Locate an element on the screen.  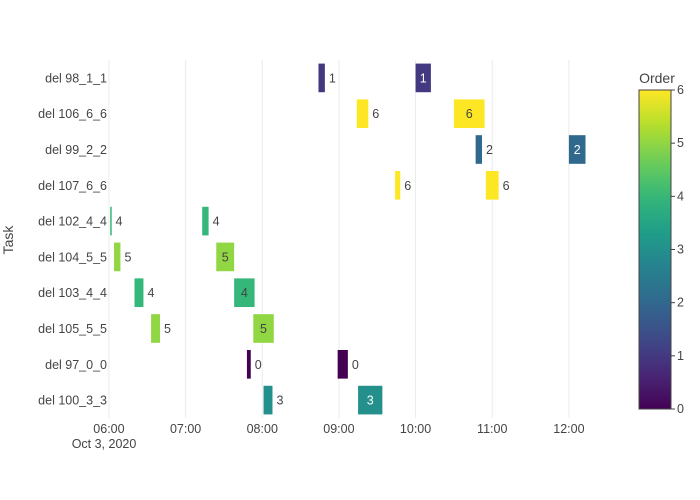
colorbar-tick-label: 0 is located at coordinates (680, 409).